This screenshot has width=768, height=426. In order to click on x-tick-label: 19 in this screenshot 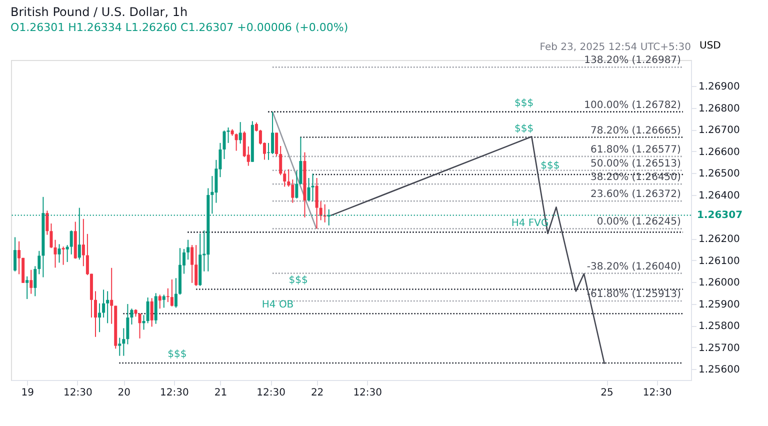, I will do `click(27, 393)`.